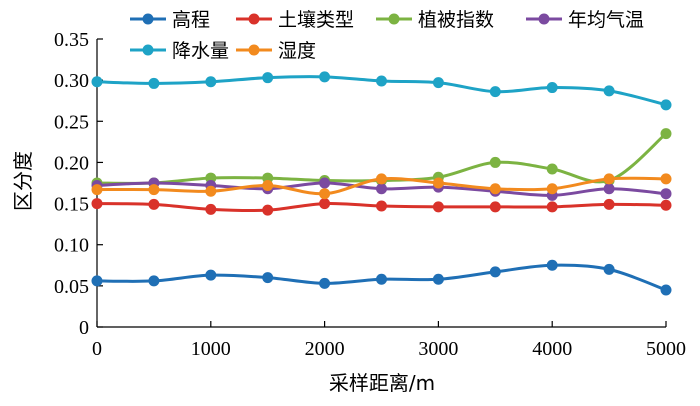 This screenshot has width=700, height=406. What do you see at coordinates (382, 383) in the screenshot?
I see `x-axis-title: 采样距离/m` at bounding box center [382, 383].